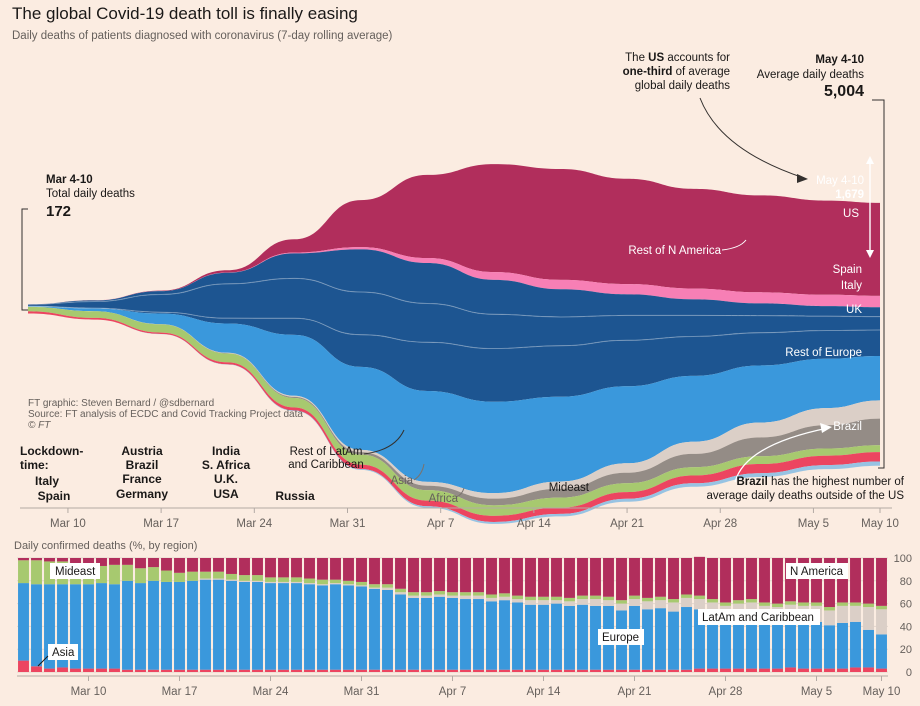 The height and width of the screenshot is (706, 920). I want to click on lockdown-germany: Germany, so click(142, 494).